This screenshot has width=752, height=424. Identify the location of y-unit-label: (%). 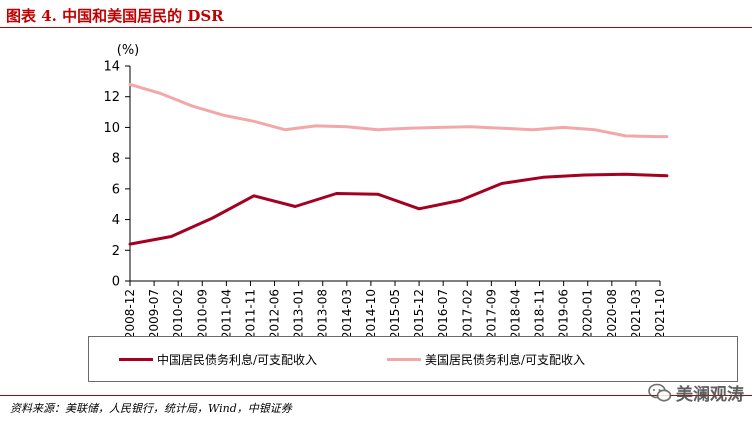
(128, 50).